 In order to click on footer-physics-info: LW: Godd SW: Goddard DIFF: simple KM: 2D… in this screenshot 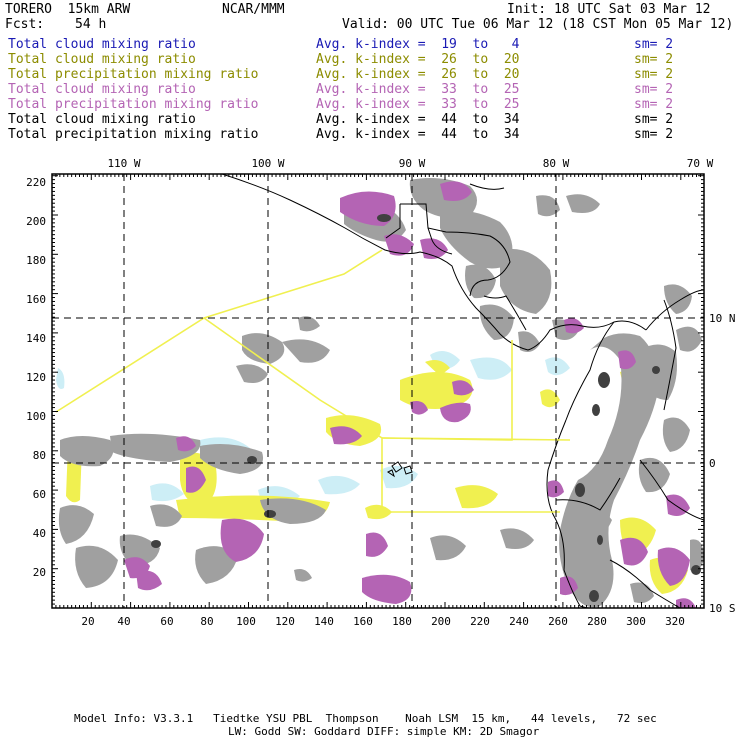, I will do `click(384, 731)`.